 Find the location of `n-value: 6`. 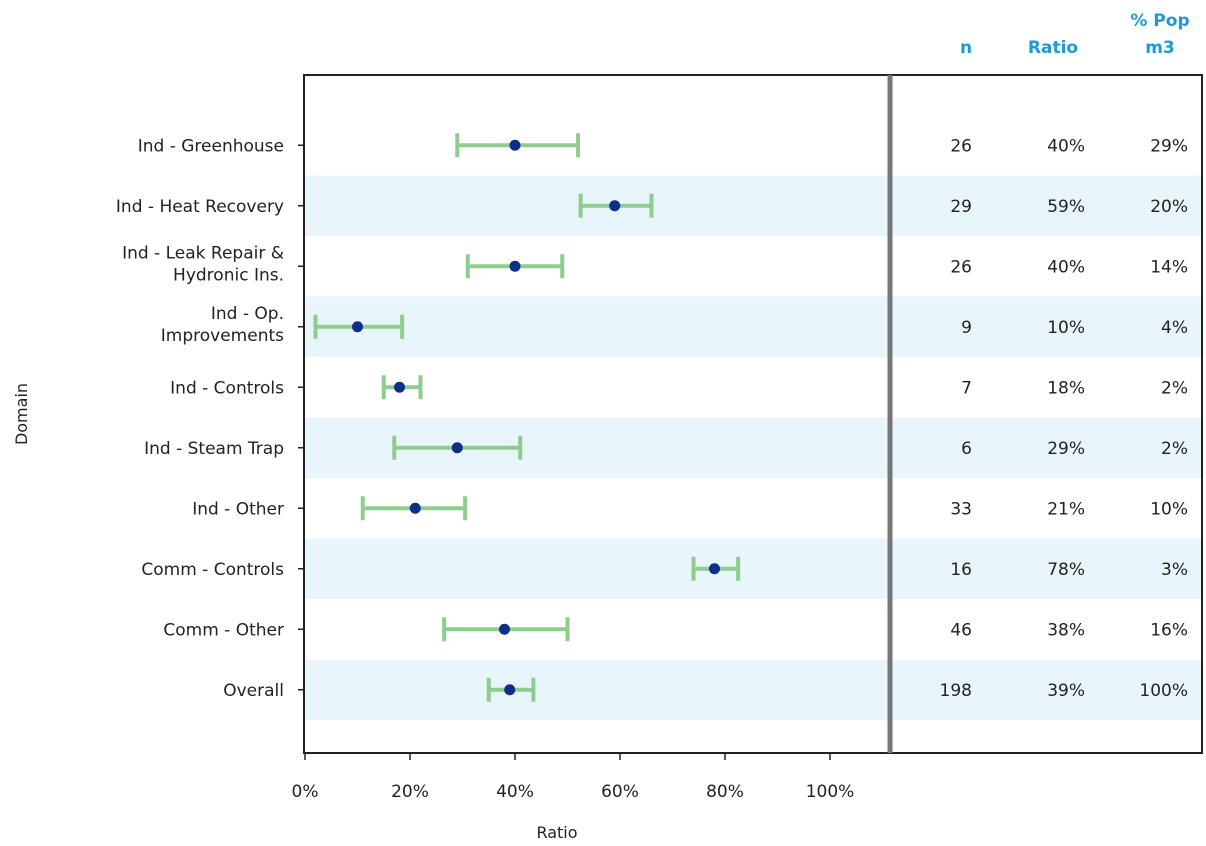

n-value: 6 is located at coordinates (966, 449).